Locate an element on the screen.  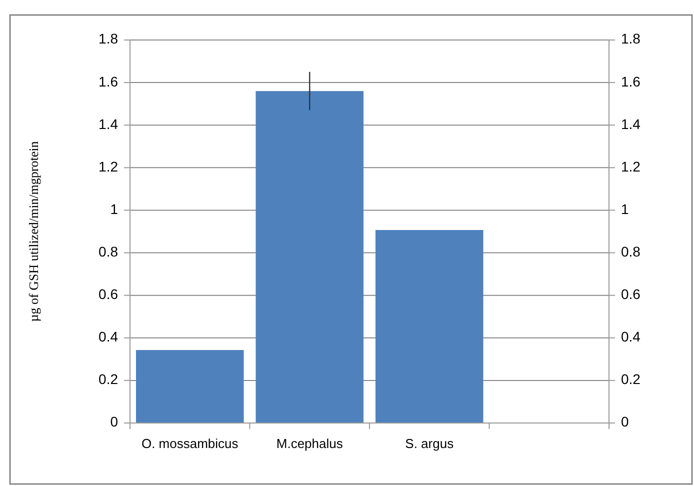
y2-tick-label: 1.4 is located at coordinates (631, 124).